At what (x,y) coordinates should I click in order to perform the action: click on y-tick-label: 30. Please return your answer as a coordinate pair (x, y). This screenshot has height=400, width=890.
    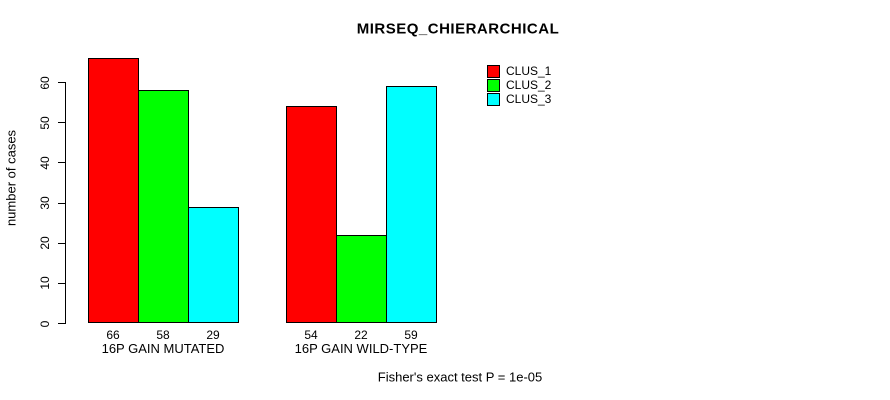
    Looking at the image, I should click on (45, 203).